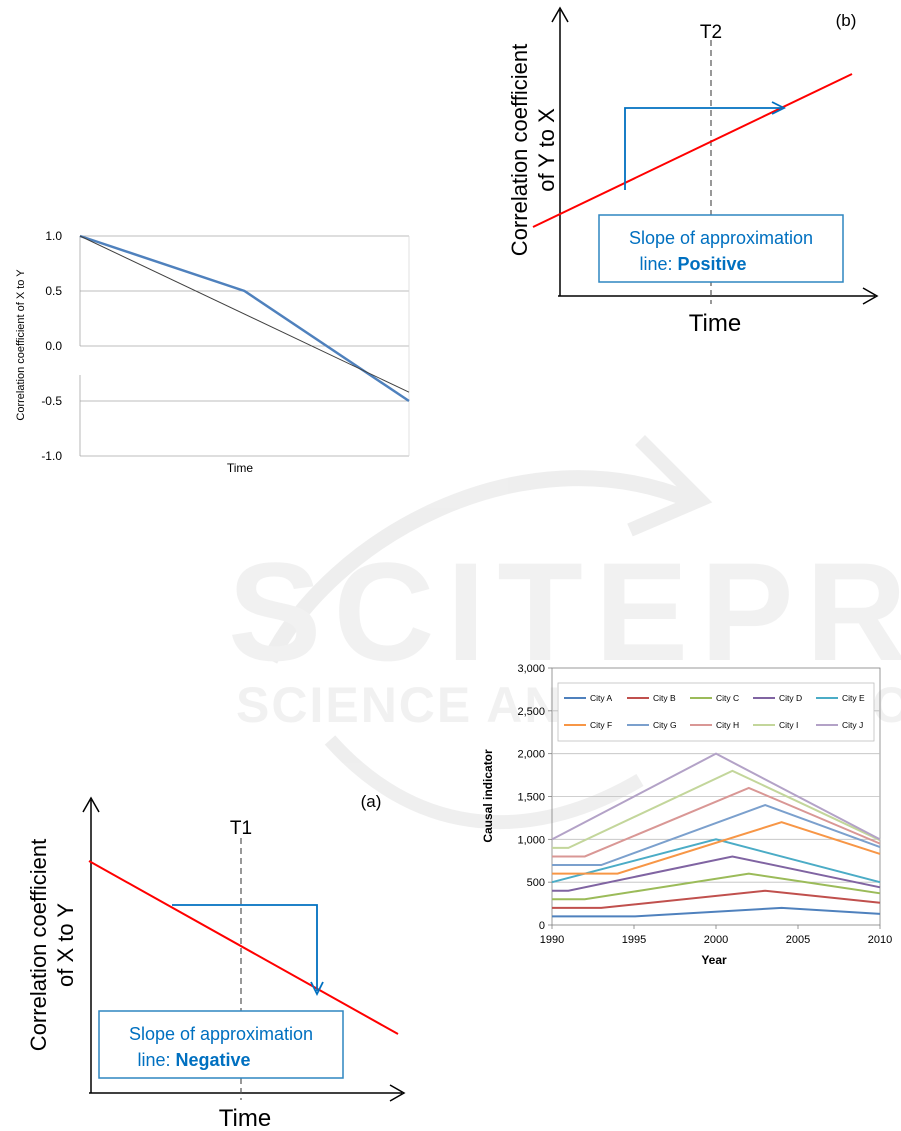 This screenshot has width=901, height=1131. I want to click on c3-approximation-line, so click(243, 947).